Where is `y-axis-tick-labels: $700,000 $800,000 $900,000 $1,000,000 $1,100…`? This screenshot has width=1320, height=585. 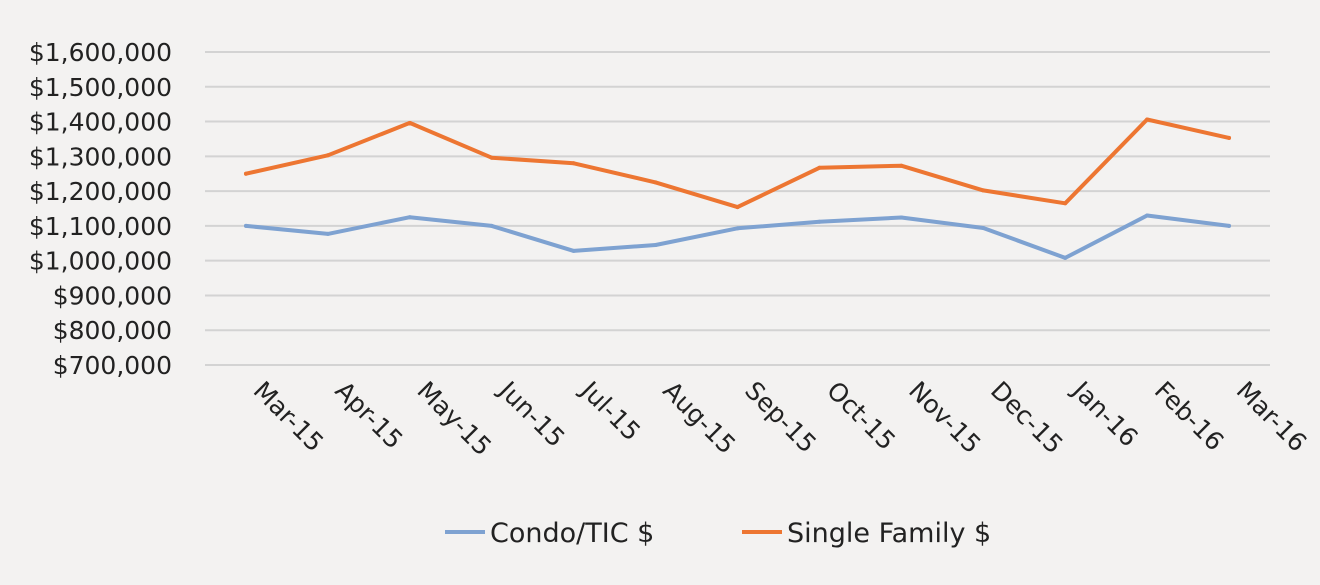
y-axis-tick-labels: $700,000 $800,000 $900,000 $1,000,000 $1,100… is located at coordinates (100, 209).